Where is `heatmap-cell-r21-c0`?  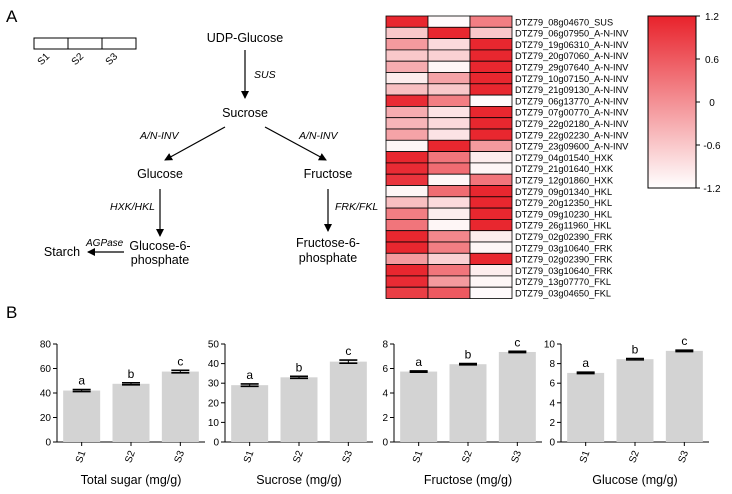
heatmap-cell-r21-c0 is located at coordinates (407, 259).